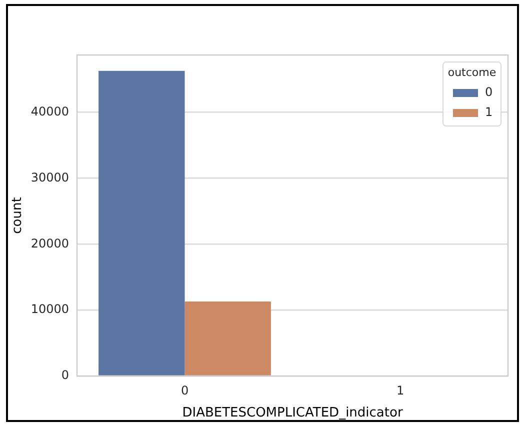  Describe the element at coordinates (489, 92) in the screenshot. I see `legend-label: 0` at that location.